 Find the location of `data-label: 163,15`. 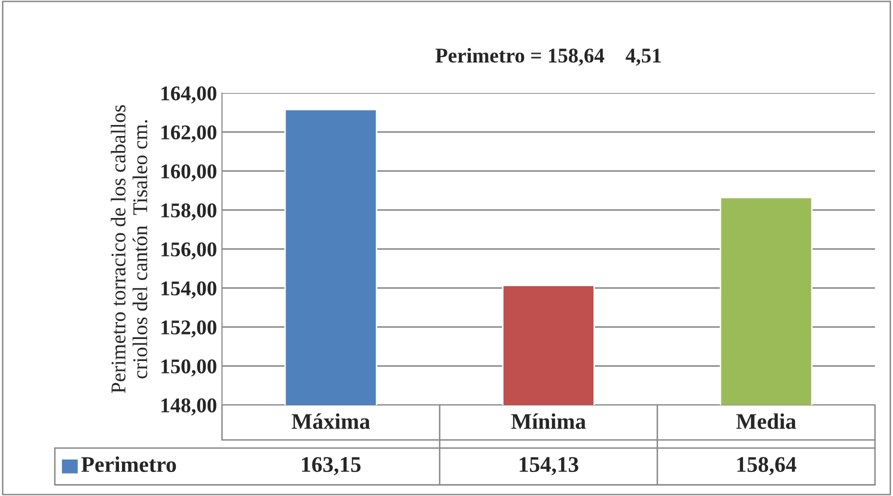

data-label: 163,15 is located at coordinates (331, 466).